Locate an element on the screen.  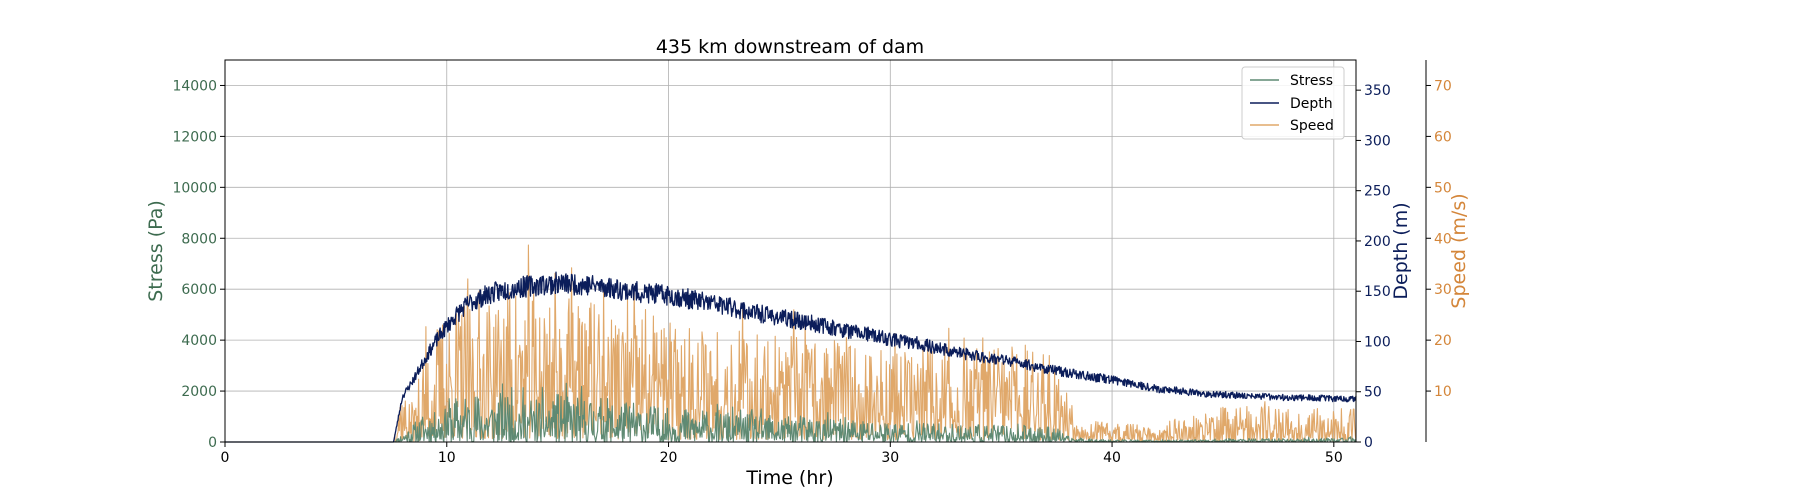
stress-tick-label: 10000 is located at coordinates (194, 188).